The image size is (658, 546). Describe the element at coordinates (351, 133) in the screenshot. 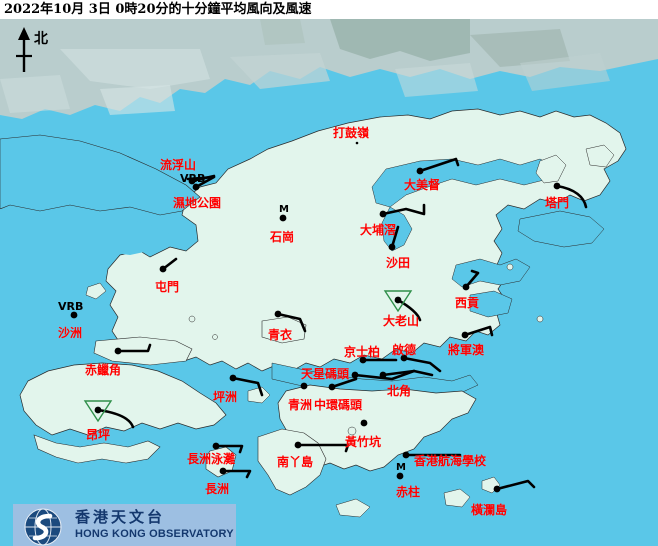

I see `station-label: 打鼓嶺` at that location.